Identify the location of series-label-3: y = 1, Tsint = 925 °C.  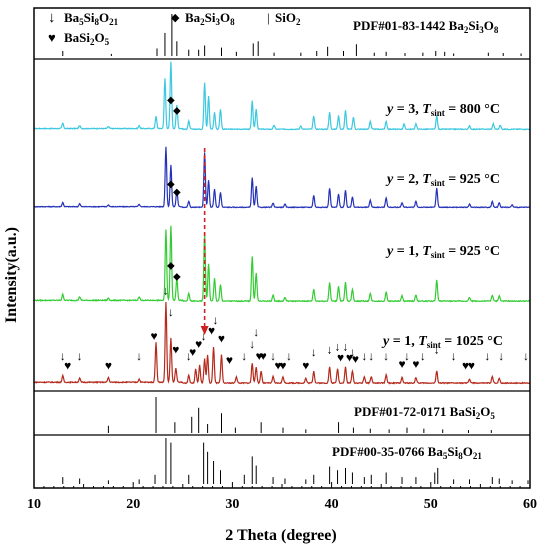
(442, 252).